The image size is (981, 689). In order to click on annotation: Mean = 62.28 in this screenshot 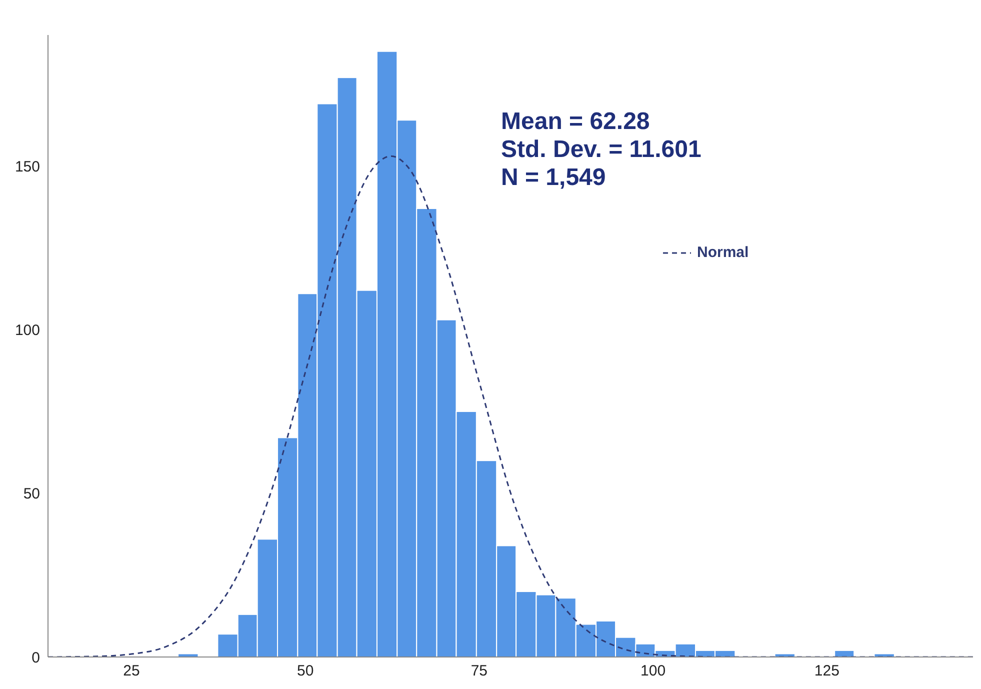, I will do `click(576, 122)`.